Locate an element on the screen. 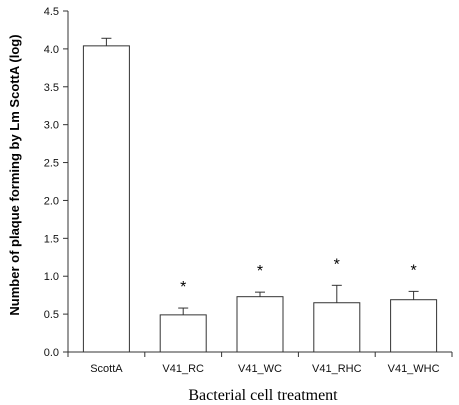  y-tick-label: 3.5 is located at coordinates (51, 88).